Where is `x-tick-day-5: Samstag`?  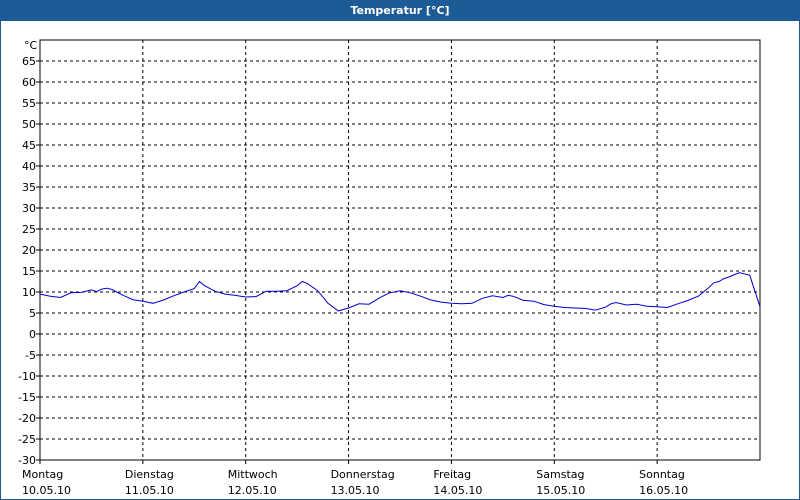
x-tick-day-5: Samstag is located at coordinates (560, 474).